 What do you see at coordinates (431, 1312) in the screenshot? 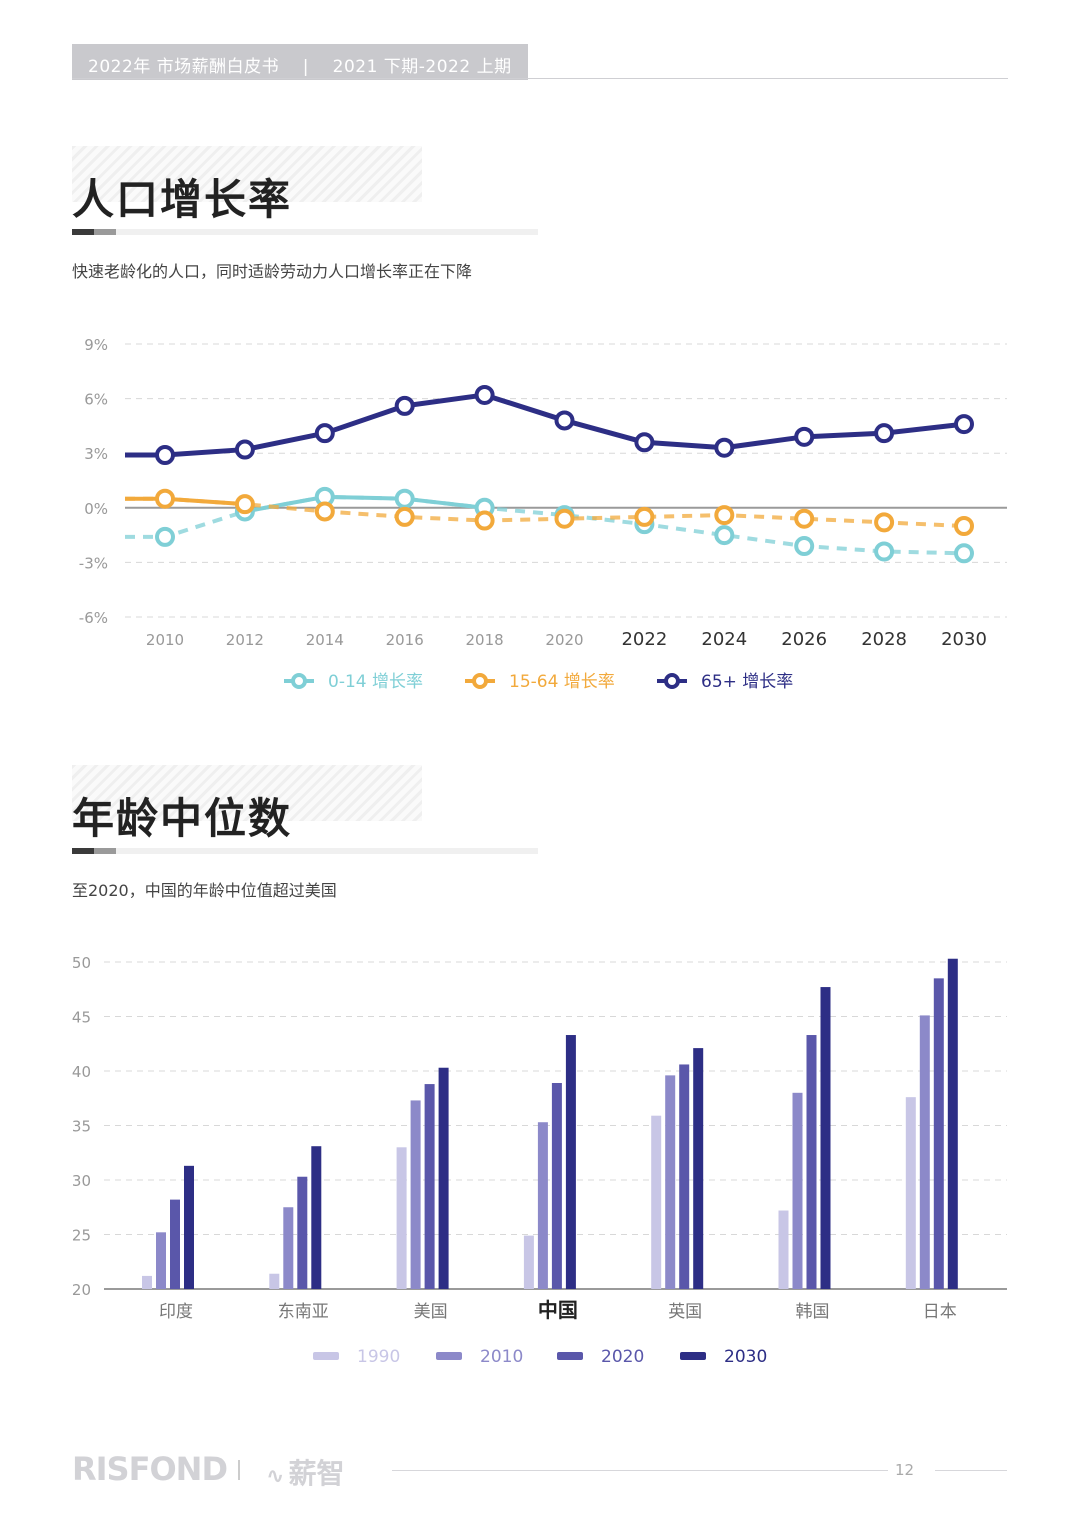
I see `x-category-label: 美国` at bounding box center [431, 1312].